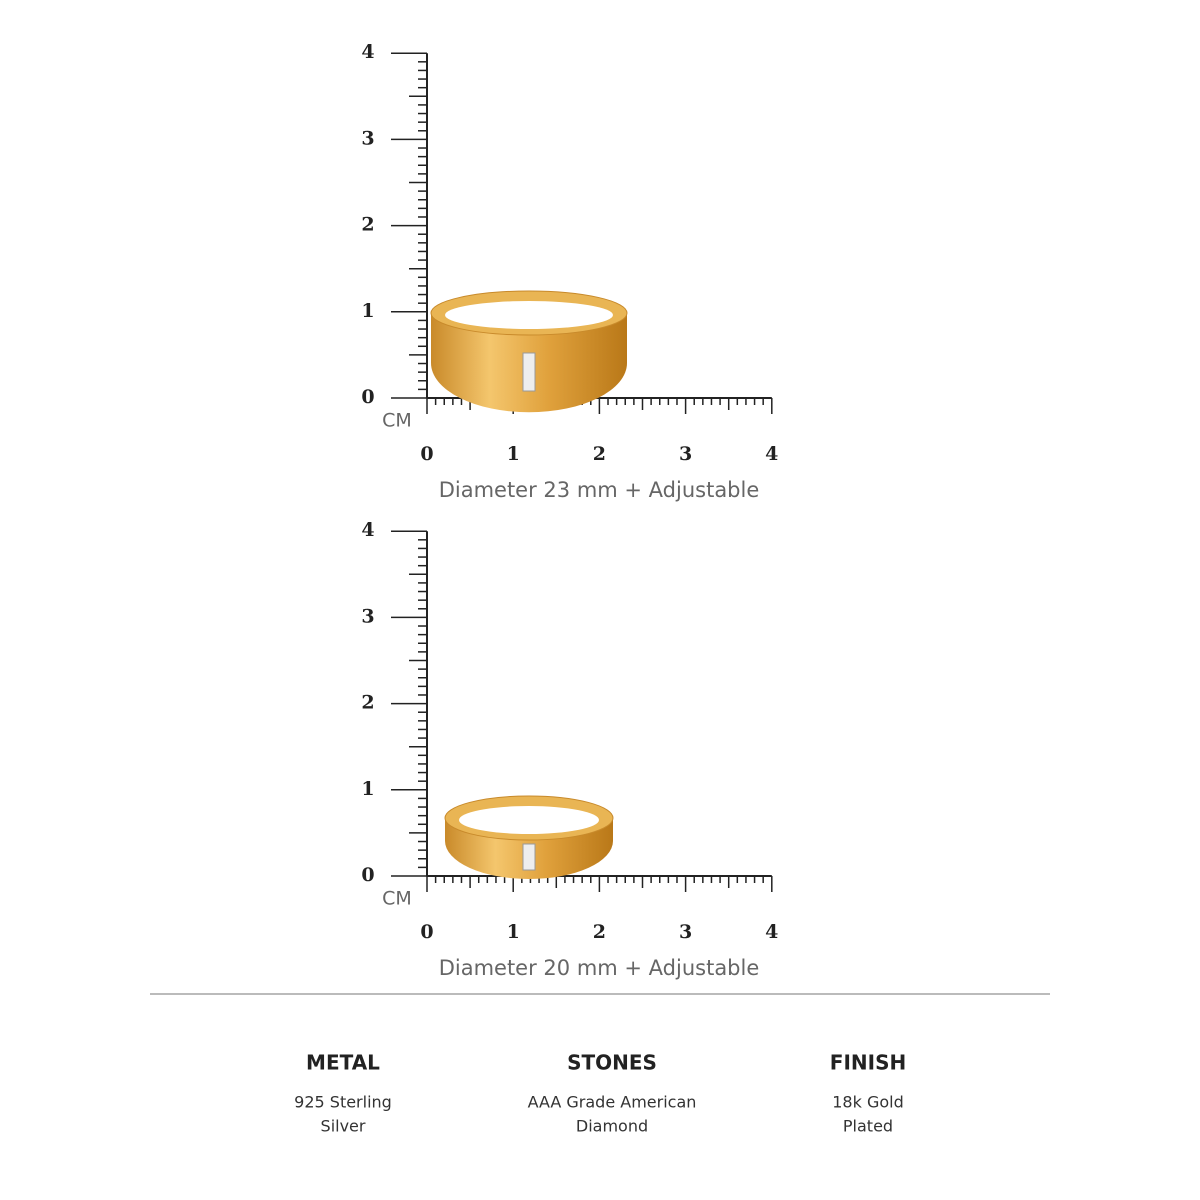  What do you see at coordinates (868, 1102) in the screenshot?
I see `spec-value: 18k Gold` at bounding box center [868, 1102].